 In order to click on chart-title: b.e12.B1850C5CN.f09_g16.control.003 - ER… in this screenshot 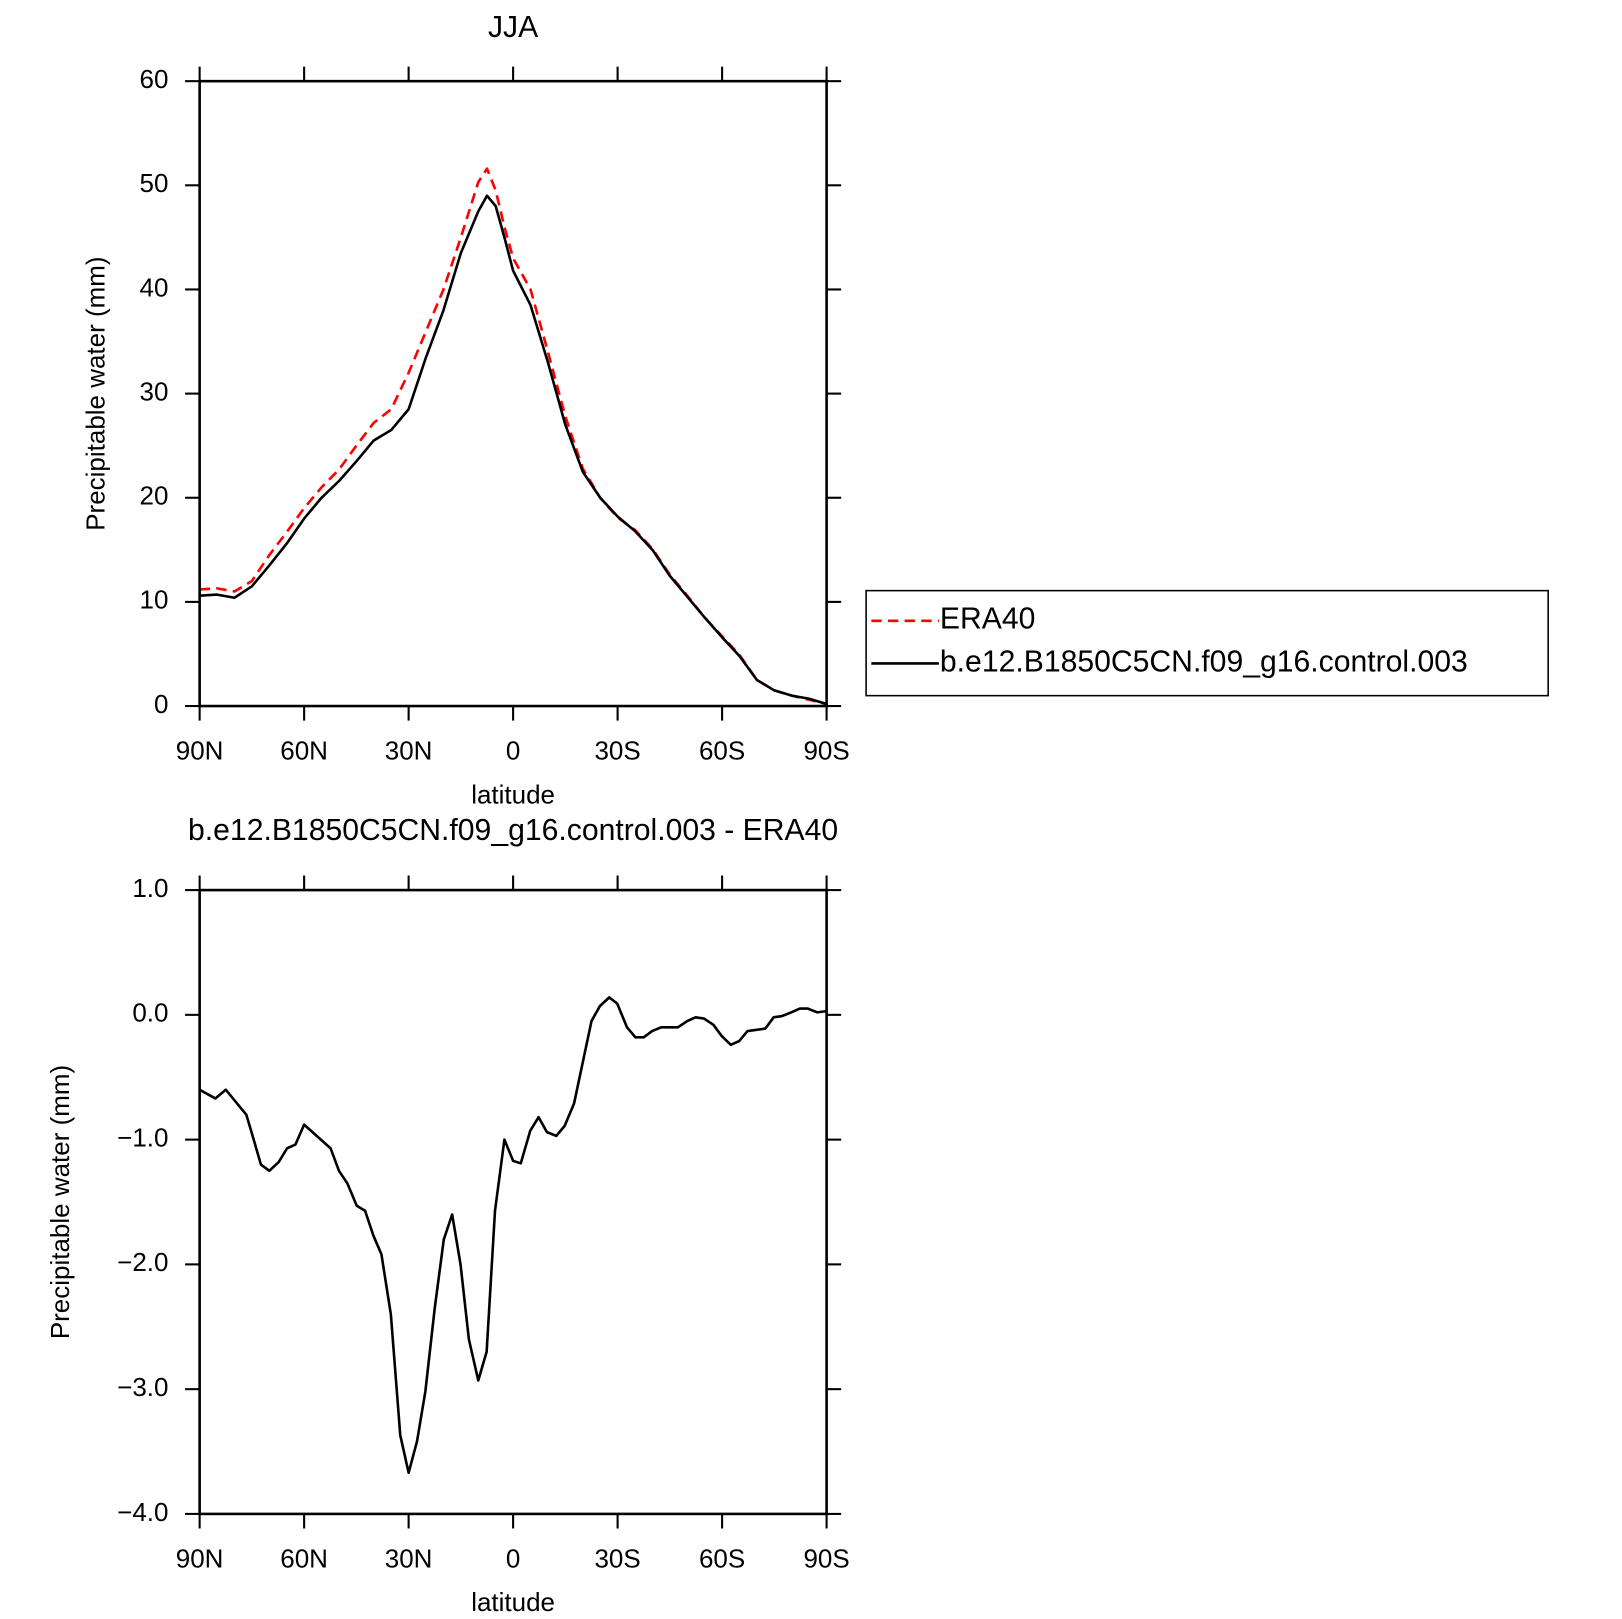, I will do `click(513, 830)`.